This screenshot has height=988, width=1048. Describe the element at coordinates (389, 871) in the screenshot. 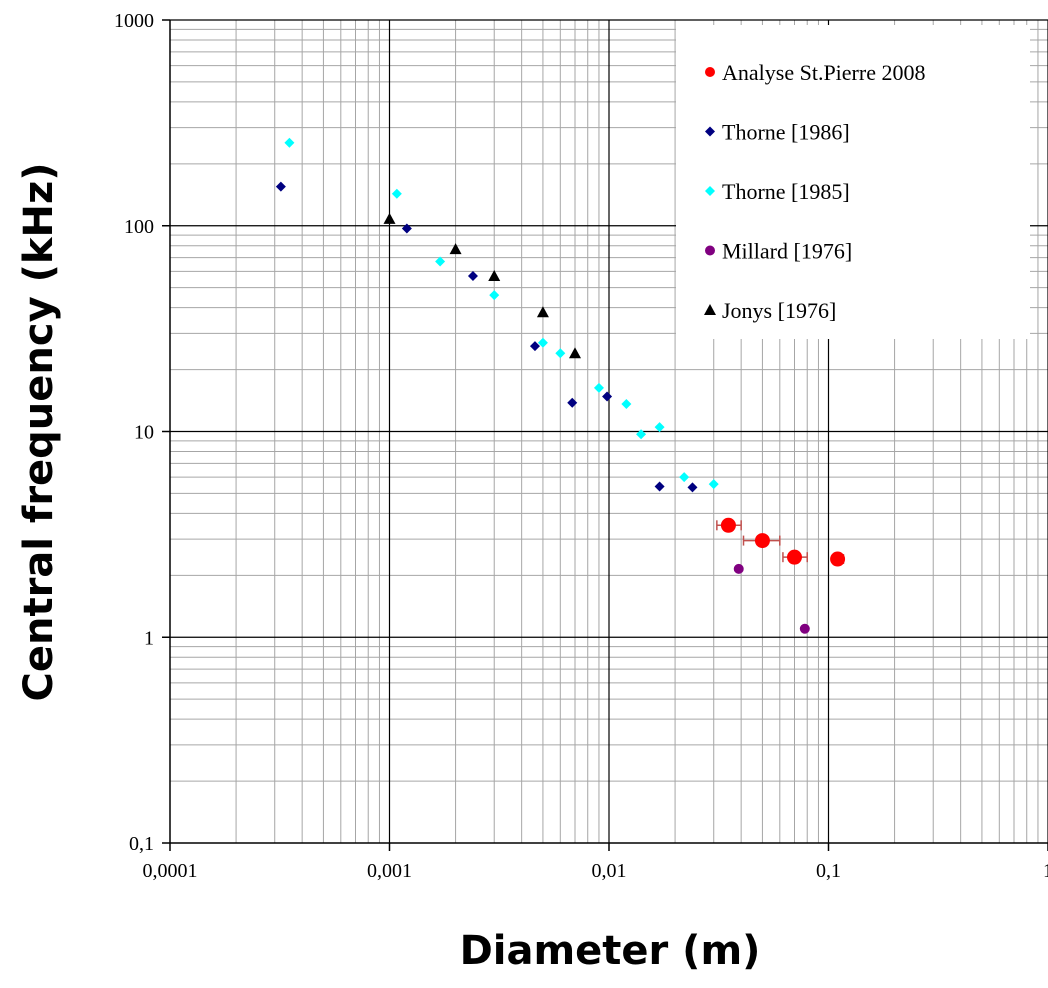

I see `x-tick-label: 0,001` at that location.